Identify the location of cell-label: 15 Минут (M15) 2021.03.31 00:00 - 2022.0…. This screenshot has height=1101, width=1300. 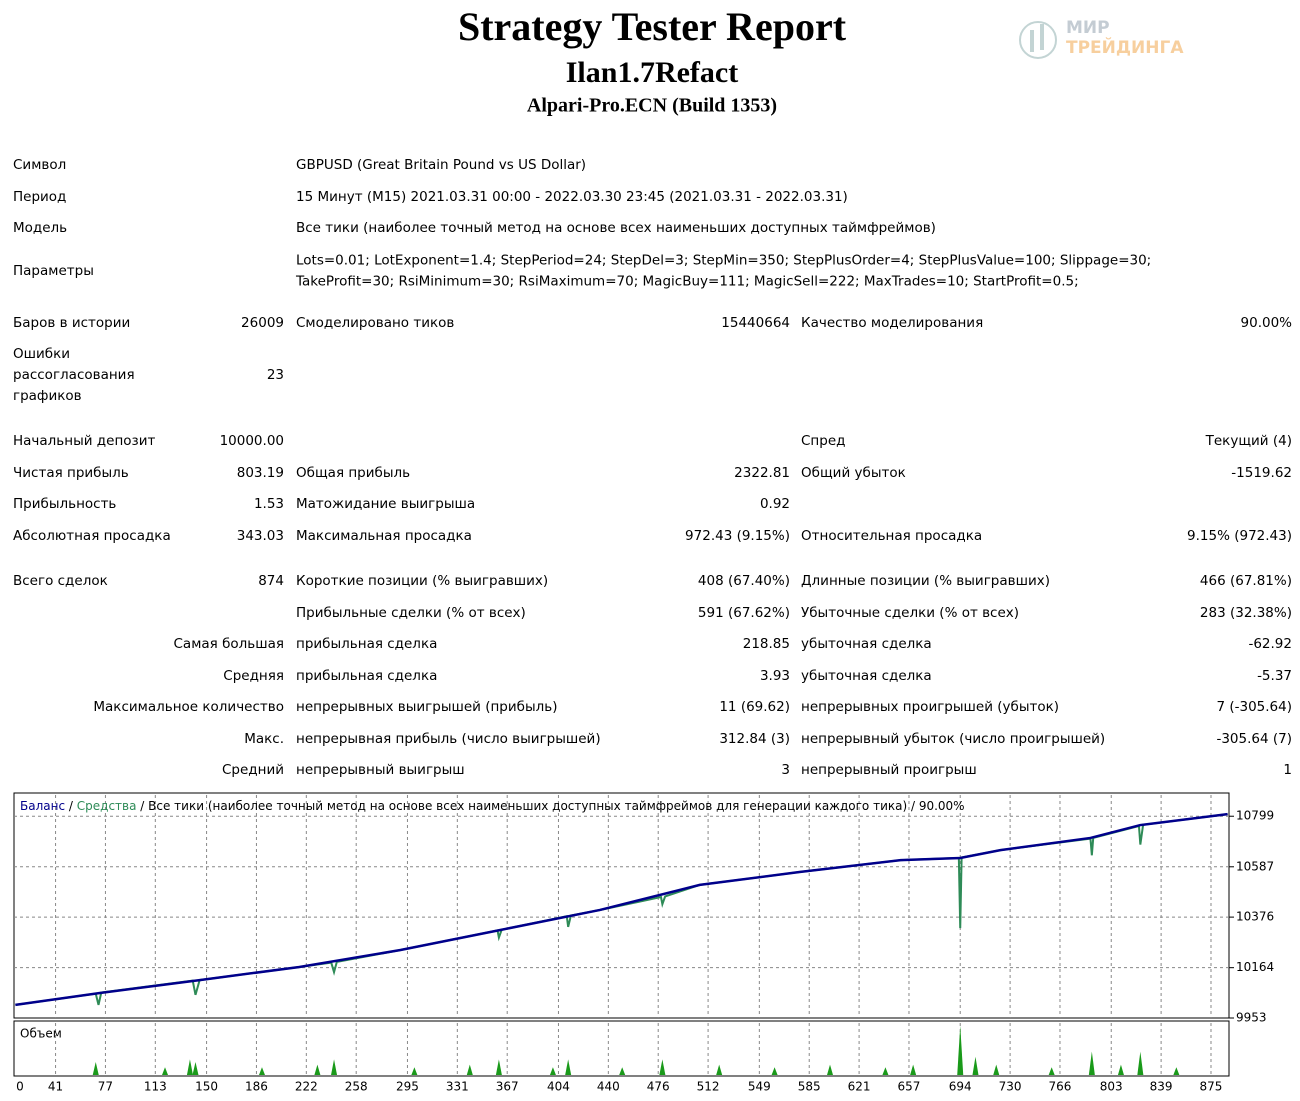
(572, 197).